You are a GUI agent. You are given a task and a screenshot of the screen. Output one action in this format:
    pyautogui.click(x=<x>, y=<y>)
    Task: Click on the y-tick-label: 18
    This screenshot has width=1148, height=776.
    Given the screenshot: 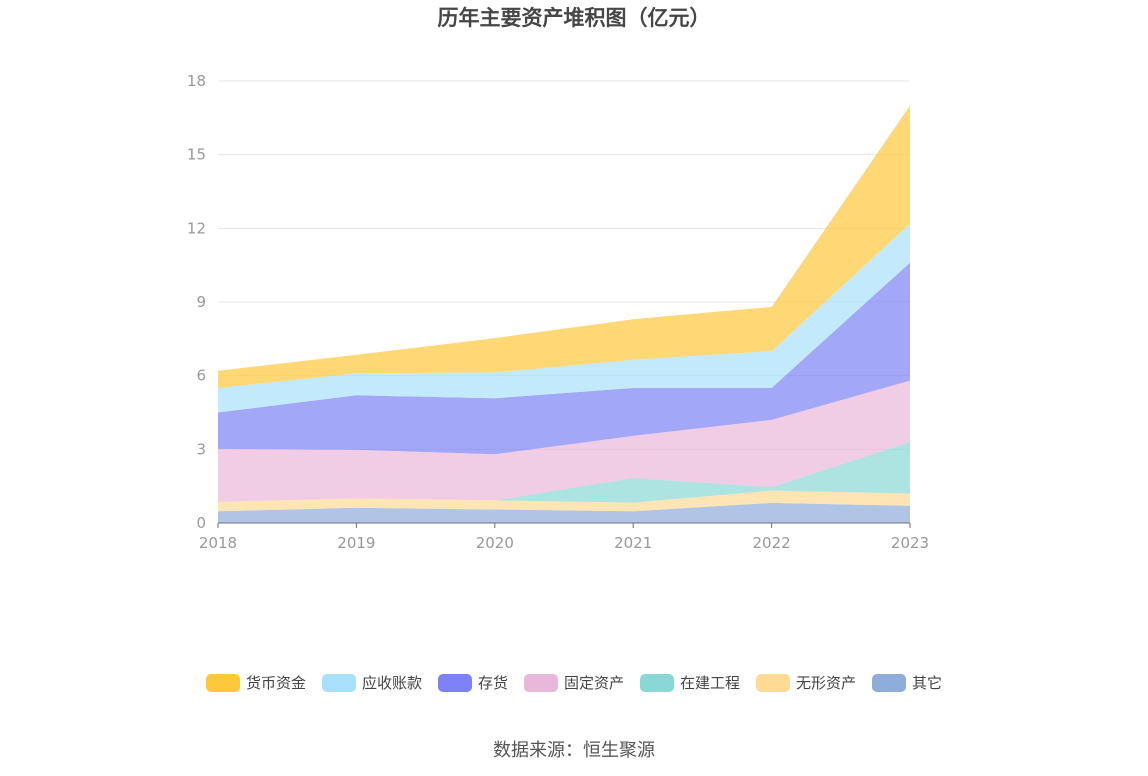 What is the action you would take?
    pyautogui.click(x=196, y=81)
    